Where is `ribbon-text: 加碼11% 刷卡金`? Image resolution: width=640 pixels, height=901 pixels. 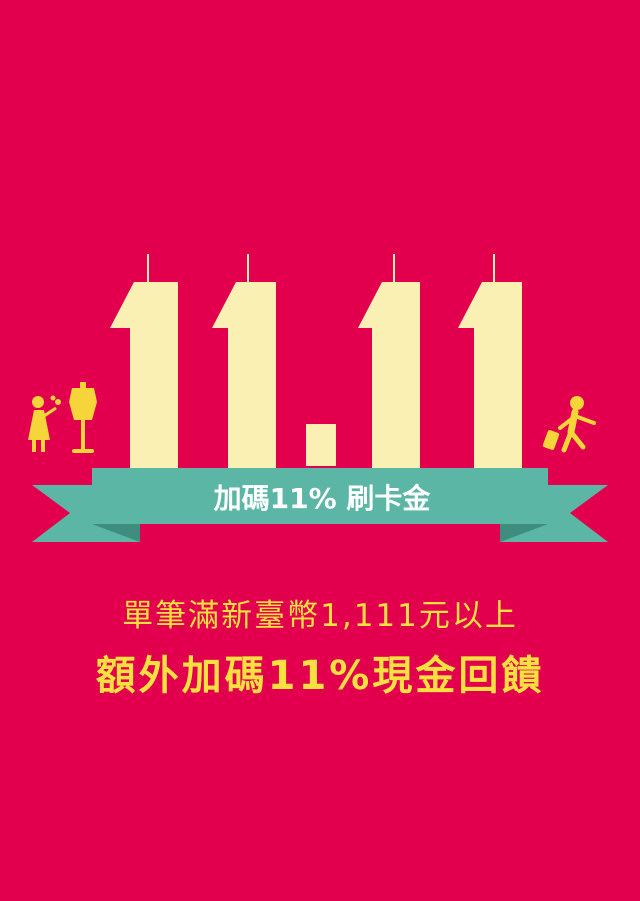
ribbon-text: 加碼11% 刷卡金 is located at coordinates (323, 498).